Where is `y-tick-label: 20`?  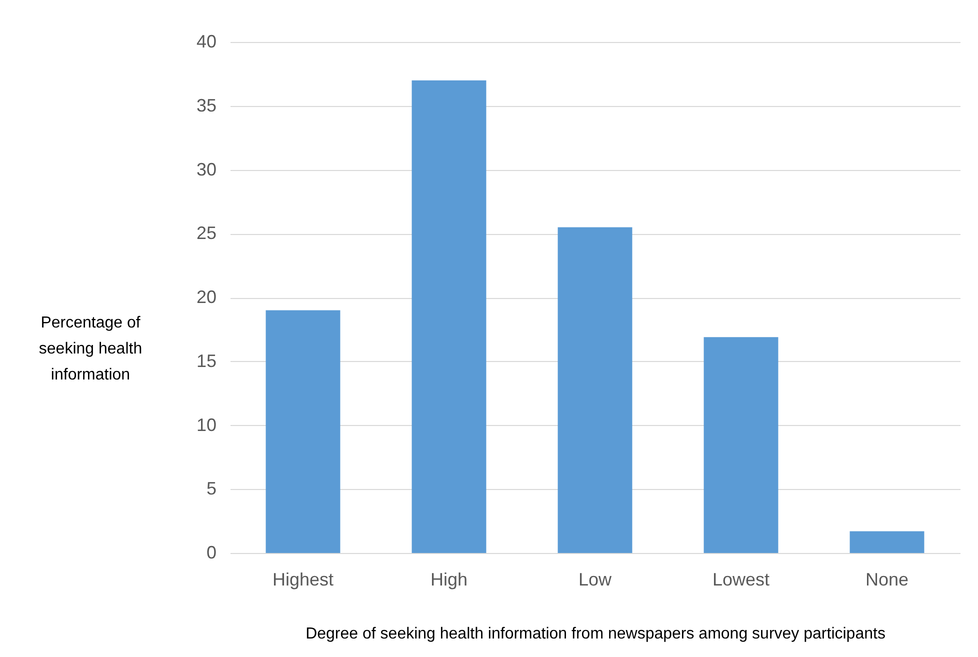
y-tick-label: 20 is located at coordinates (206, 297).